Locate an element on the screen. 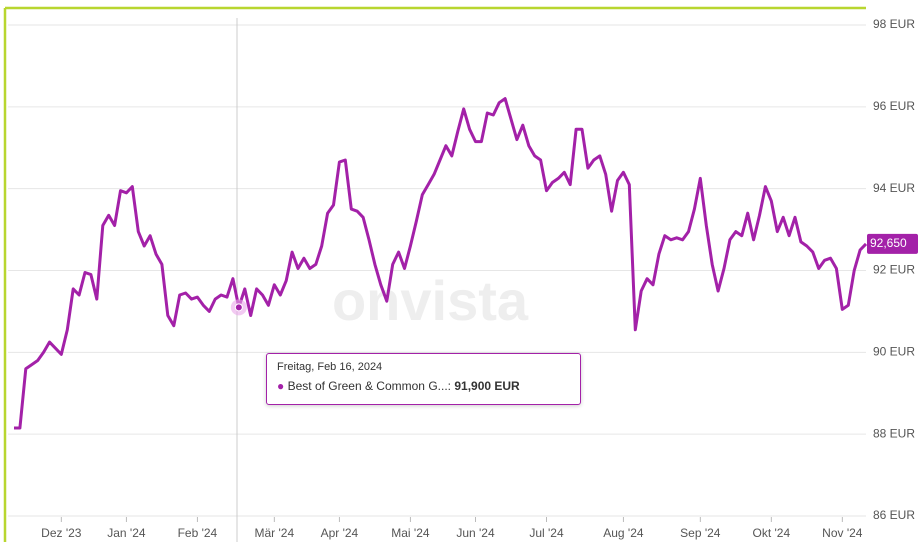 The width and height of the screenshot is (918, 542). hover-point is located at coordinates (238, 307).